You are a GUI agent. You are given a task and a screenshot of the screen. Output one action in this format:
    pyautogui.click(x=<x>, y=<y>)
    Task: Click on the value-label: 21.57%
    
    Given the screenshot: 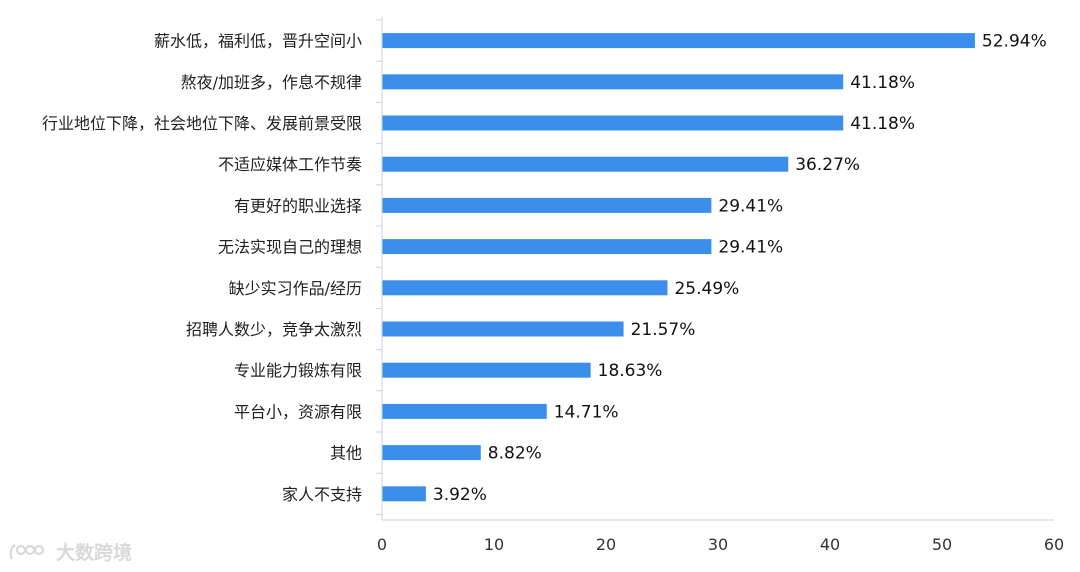 What is the action you would take?
    pyautogui.click(x=663, y=330)
    